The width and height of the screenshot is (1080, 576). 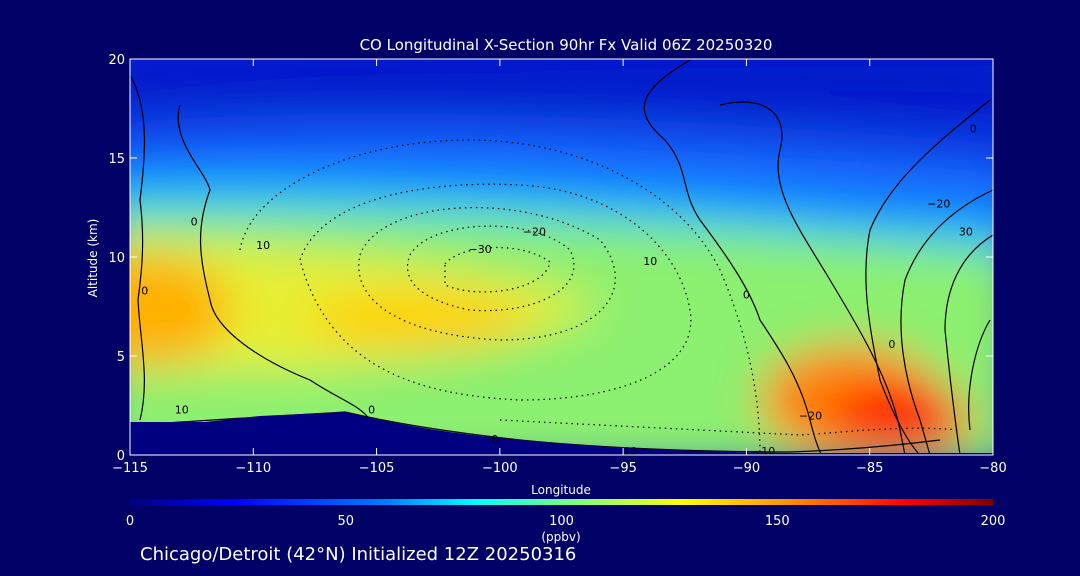 What do you see at coordinates (116, 159) in the screenshot?
I see `y-tick-label: 15` at bounding box center [116, 159].